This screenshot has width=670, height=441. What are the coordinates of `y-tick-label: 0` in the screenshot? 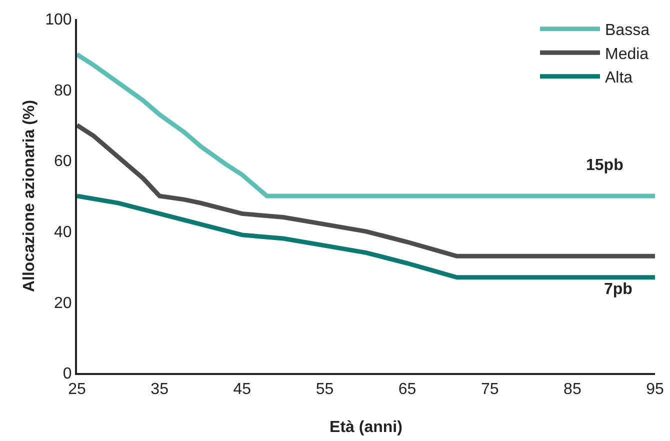 It's located at (67, 374).